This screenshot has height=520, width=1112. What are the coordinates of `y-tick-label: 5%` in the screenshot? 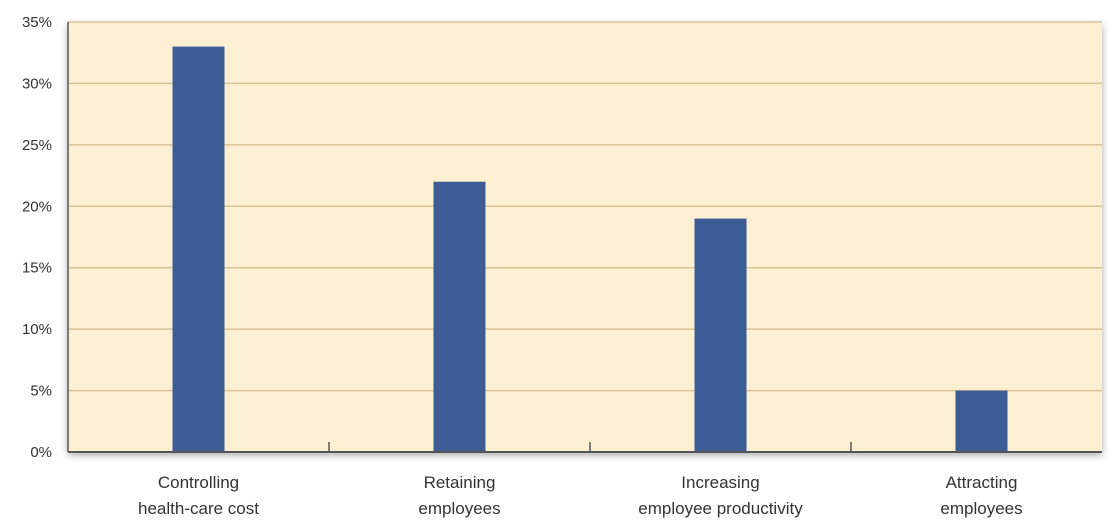 It's located at (41, 391).